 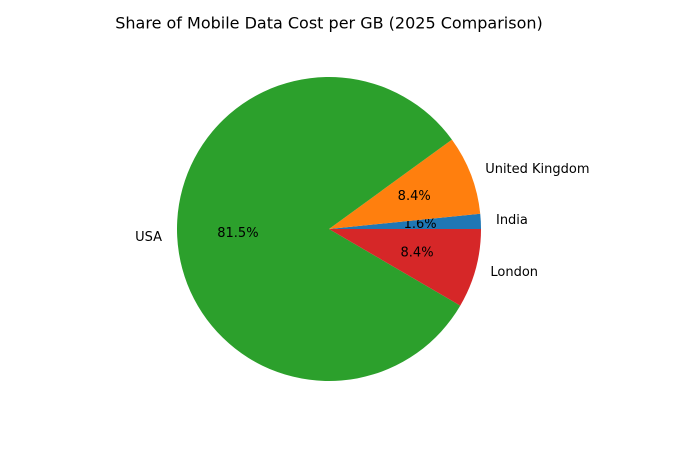 What do you see at coordinates (420, 224) in the screenshot?
I see `percent-label: 1.6%` at bounding box center [420, 224].